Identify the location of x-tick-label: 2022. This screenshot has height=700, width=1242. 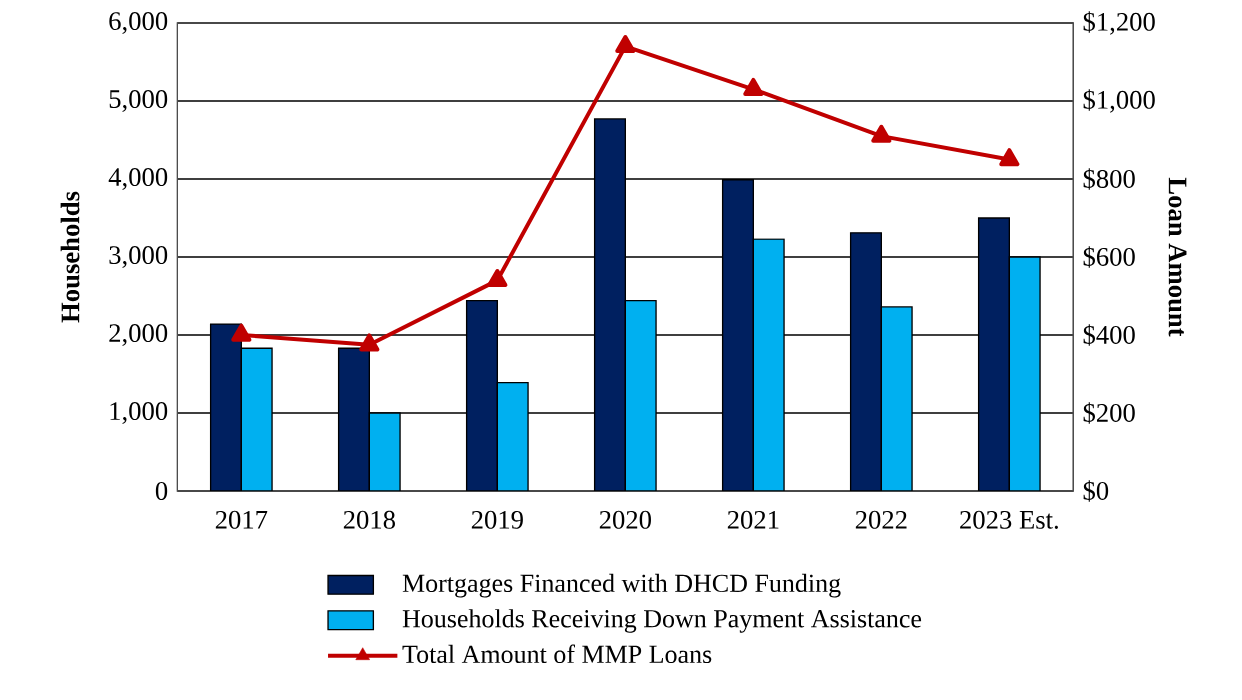
(881, 519).